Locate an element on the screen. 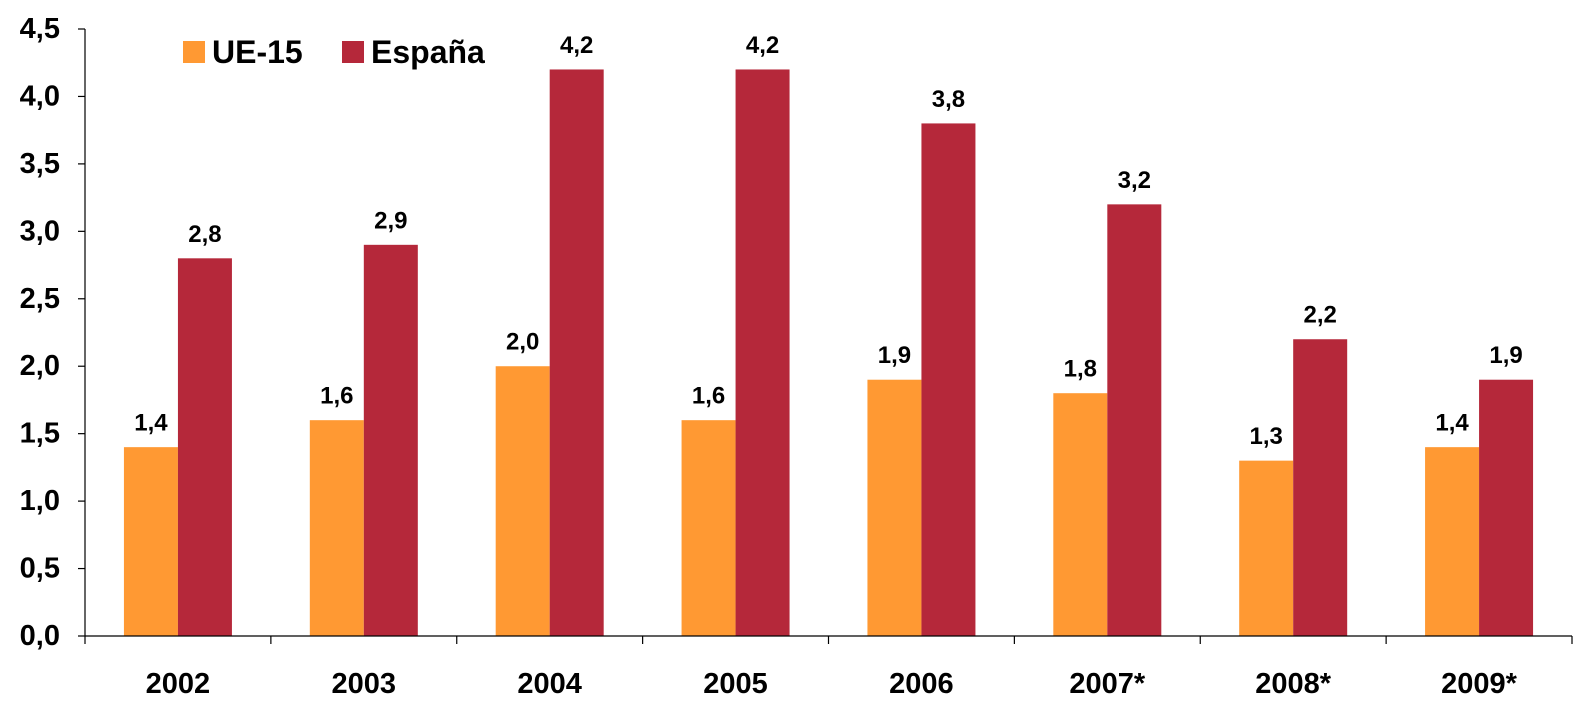  y-tick-label: 1,5 is located at coordinates (40, 434).